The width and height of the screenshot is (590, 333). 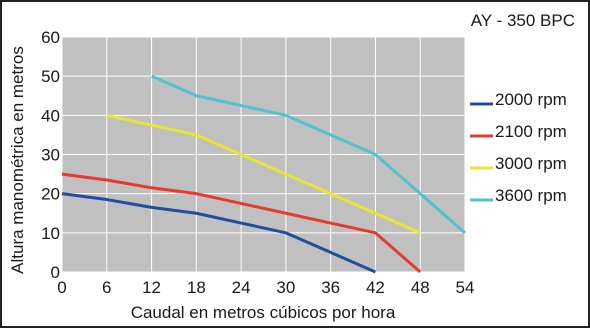 What do you see at coordinates (330, 287) in the screenshot?
I see `x-tick-label: 36` at bounding box center [330, 287].